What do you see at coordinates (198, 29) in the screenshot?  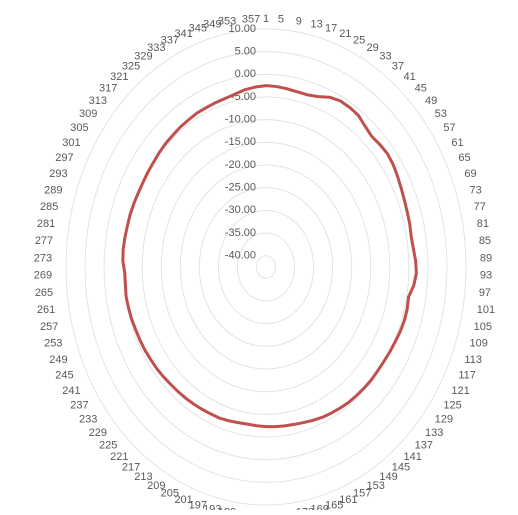 I see `category-label: 345` at bounding box center [198, 29].